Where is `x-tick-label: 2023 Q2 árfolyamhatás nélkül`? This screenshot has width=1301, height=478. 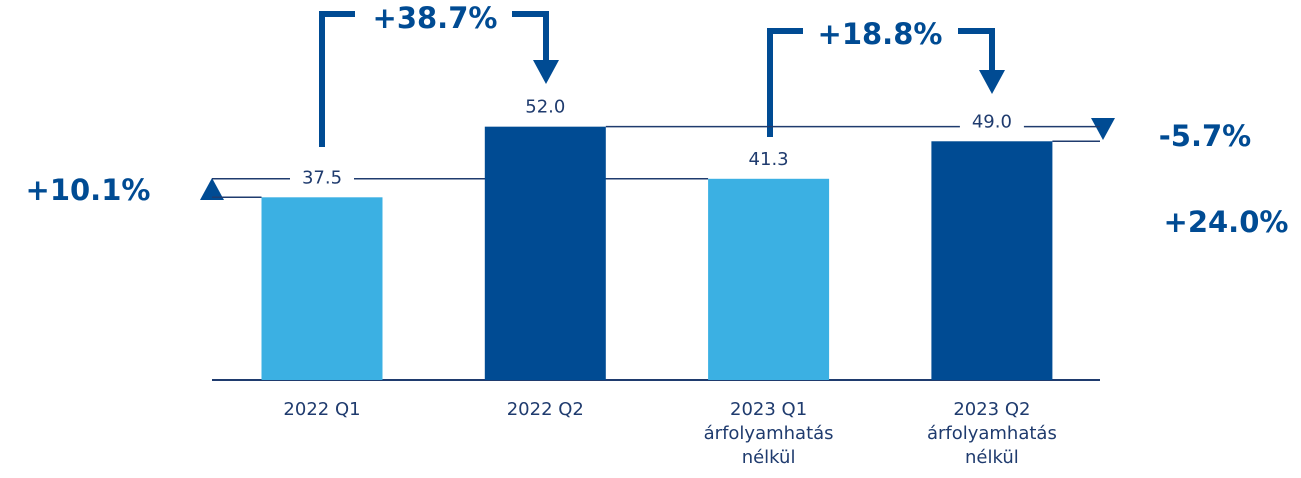
x-tick-label: 2023 Q2 árfolyamhatás nélkül is located at coordinates (991, 433).